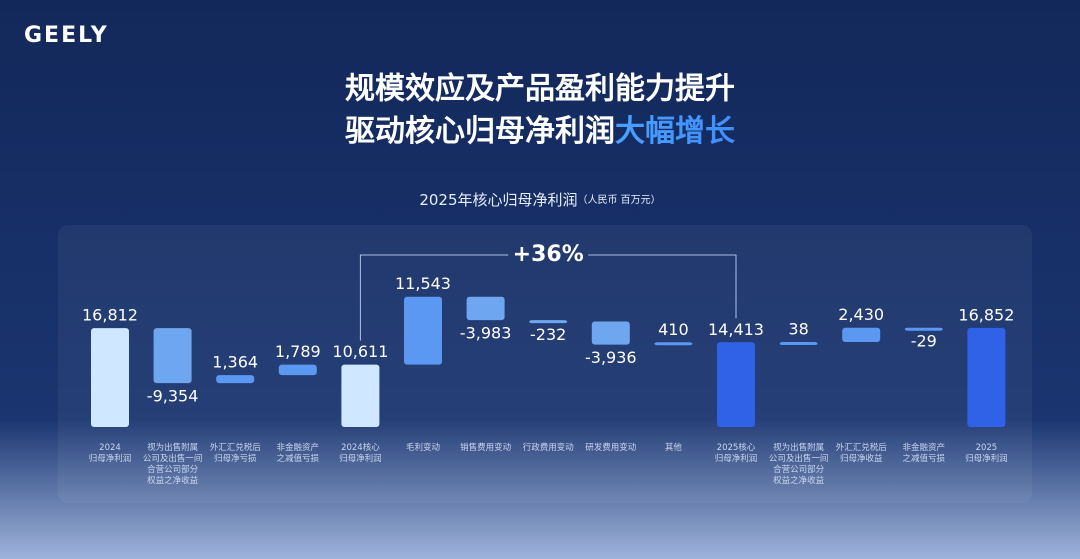 The height and width of the screenshot is (559, 1080). I want to click on category-label: 2025核心归母净利润, so click(736, 453).